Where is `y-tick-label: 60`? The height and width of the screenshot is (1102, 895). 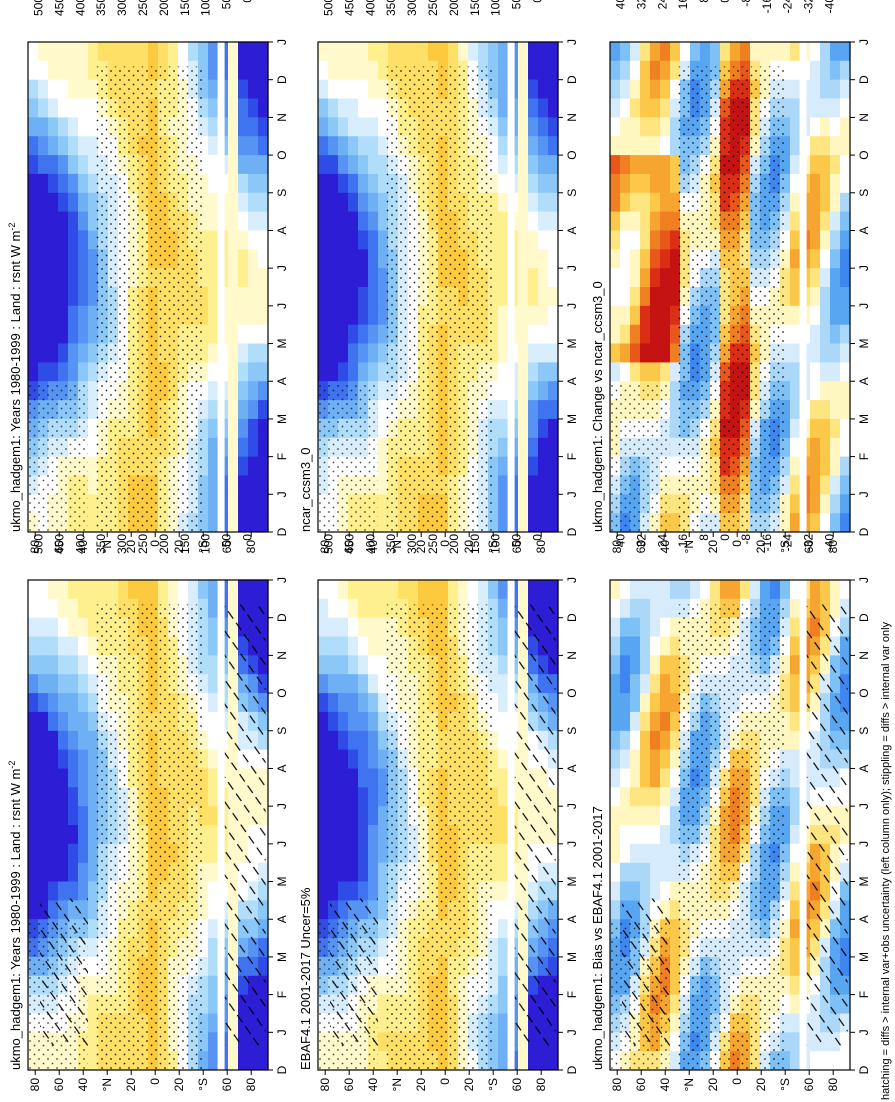
y-tick-label: 60 is located at coordinates (349, 1085).